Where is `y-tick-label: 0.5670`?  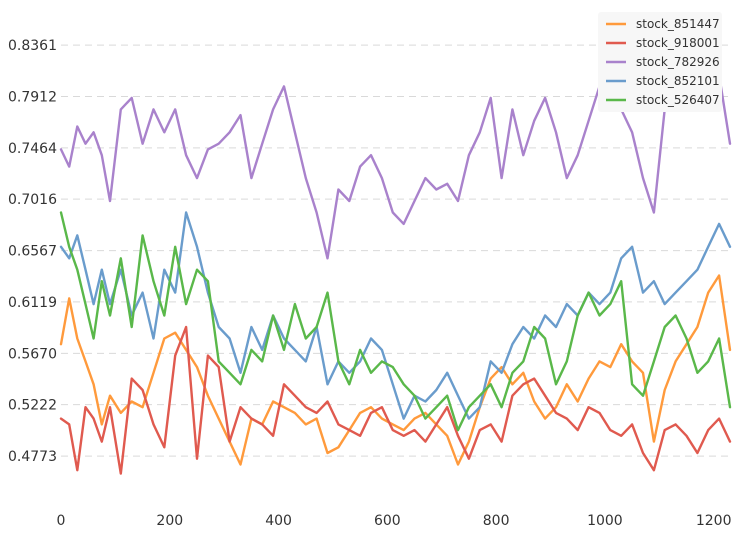
y-tick-label: 0.5670 is located at coordinates (32, 354).